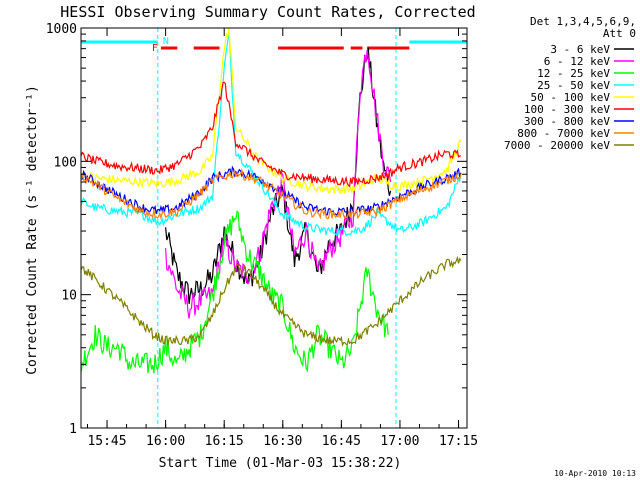  Describe the element at coordinates (166, 41) in the screenshot. I see `night-flag-label: N` at that location.